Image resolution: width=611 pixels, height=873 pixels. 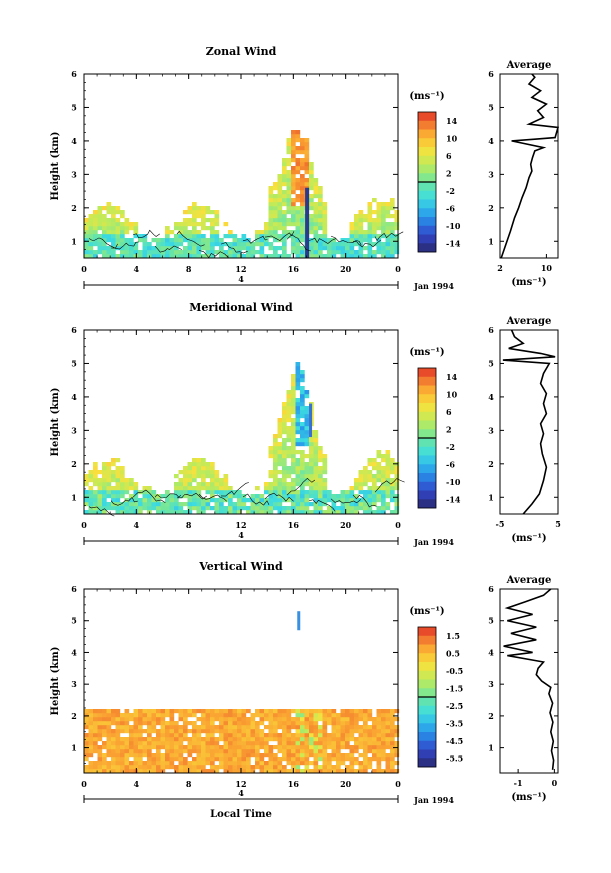 What do you see at coordinates (427, 125) in the screenshot?
I see `colorbar-segment` at bounding box center [427, 125].